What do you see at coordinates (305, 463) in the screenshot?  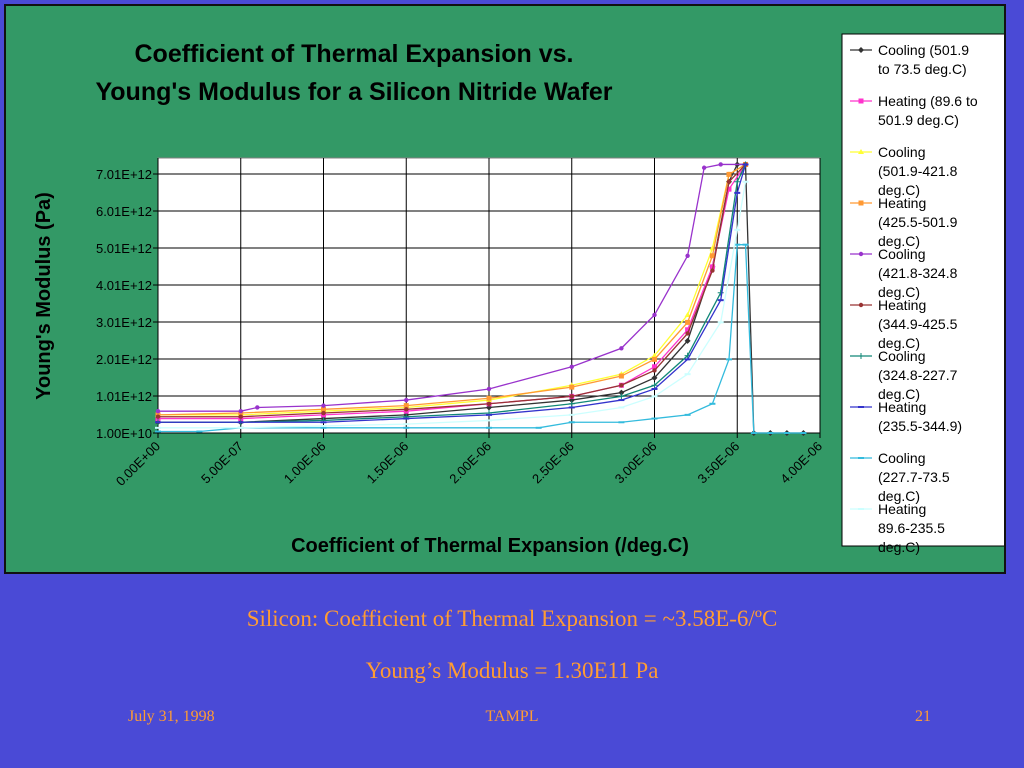 I see `x-tick-label: 1.00E-06` at bounding box center [305, 463].